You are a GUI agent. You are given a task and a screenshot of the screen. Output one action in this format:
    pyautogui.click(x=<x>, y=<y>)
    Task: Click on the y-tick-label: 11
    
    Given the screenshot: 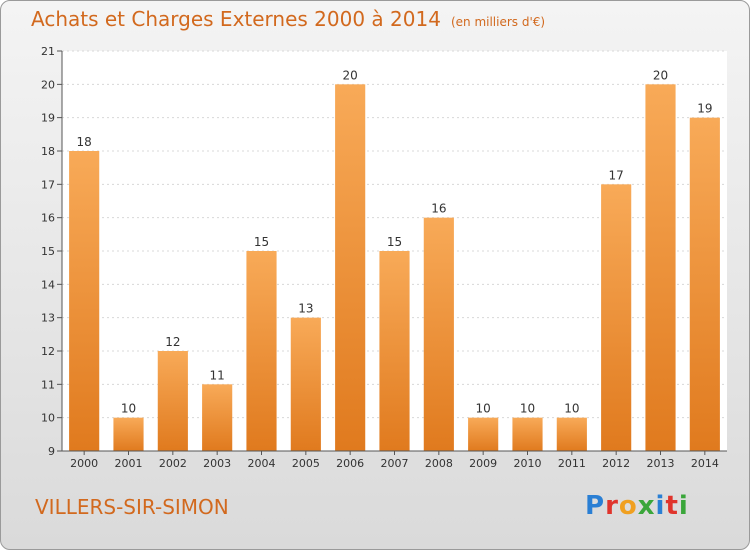 What is the action you would take?
    pyautogui.click(x=48, y=384)
    